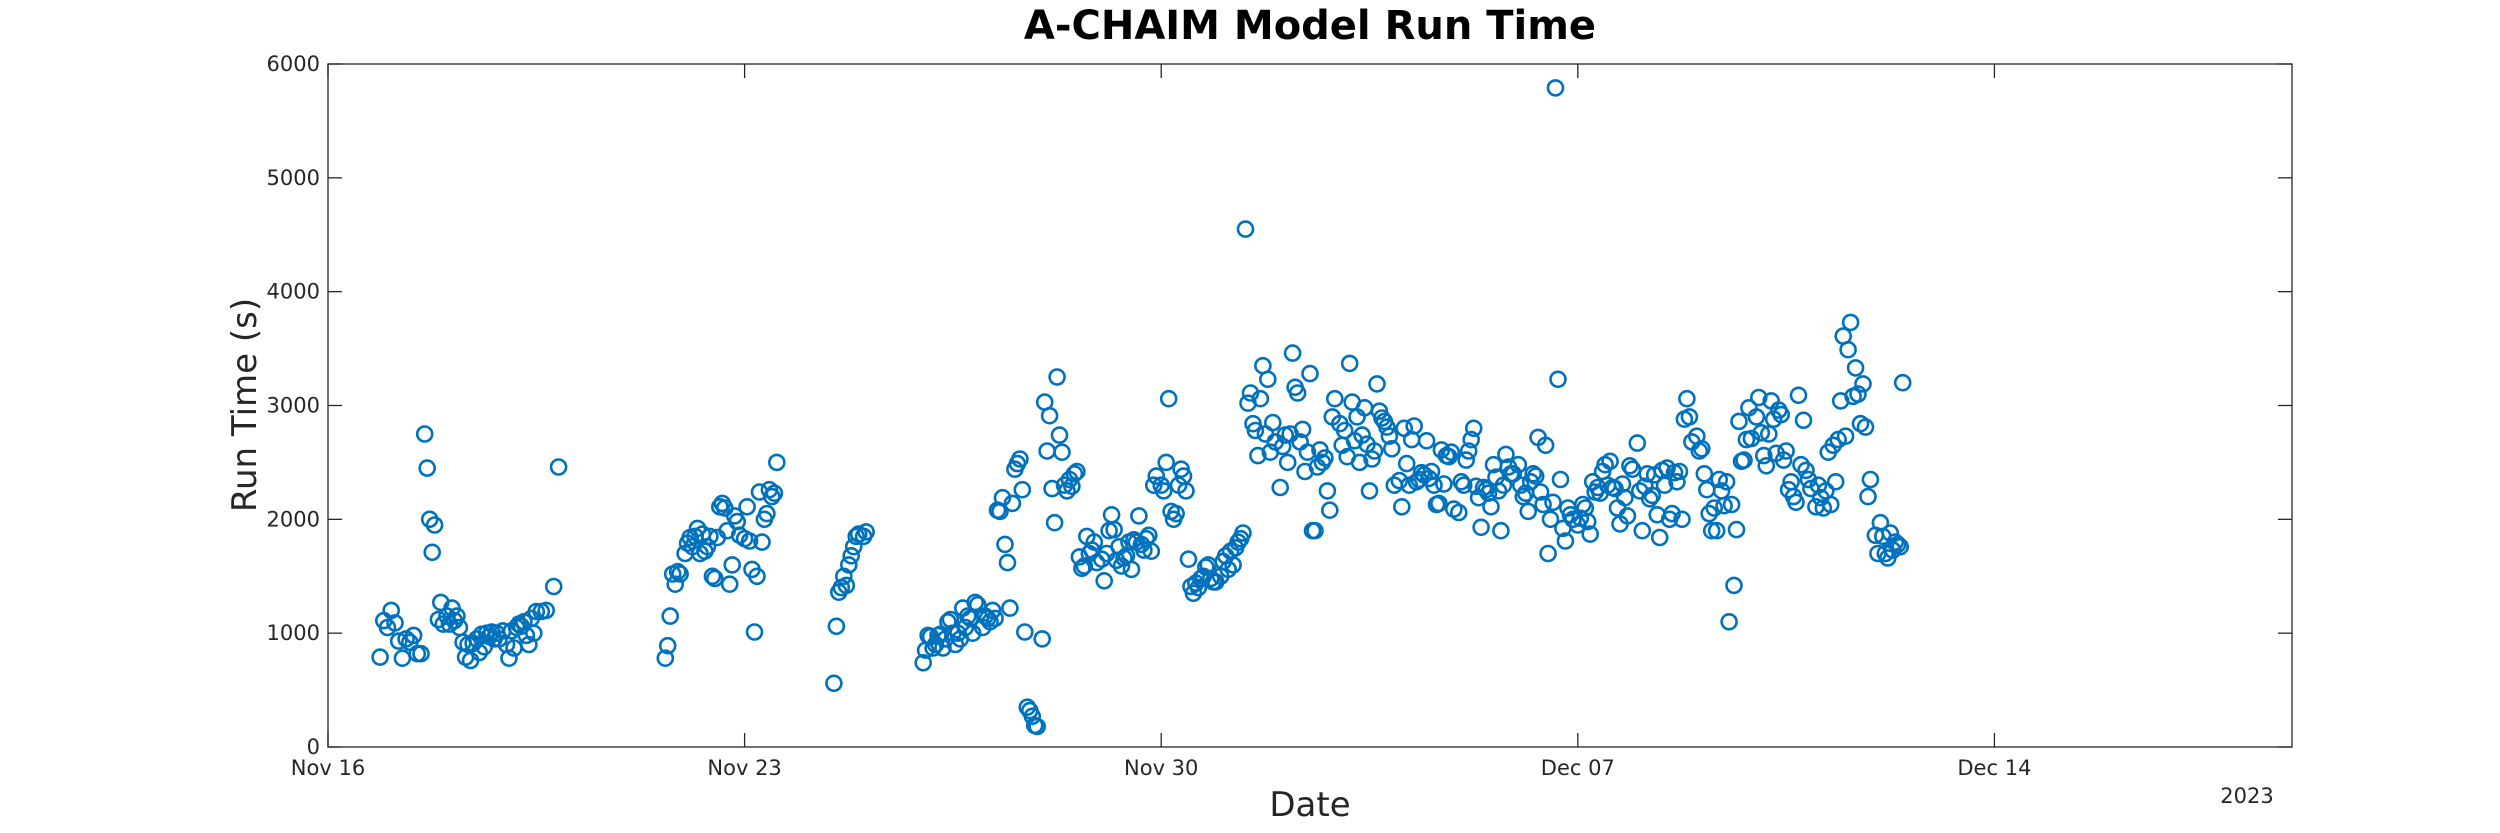 Image resolution: width=2500 pixels, height=833 pixels. I want to click on x-tick-label: Dec 07, so click(1578, 768).